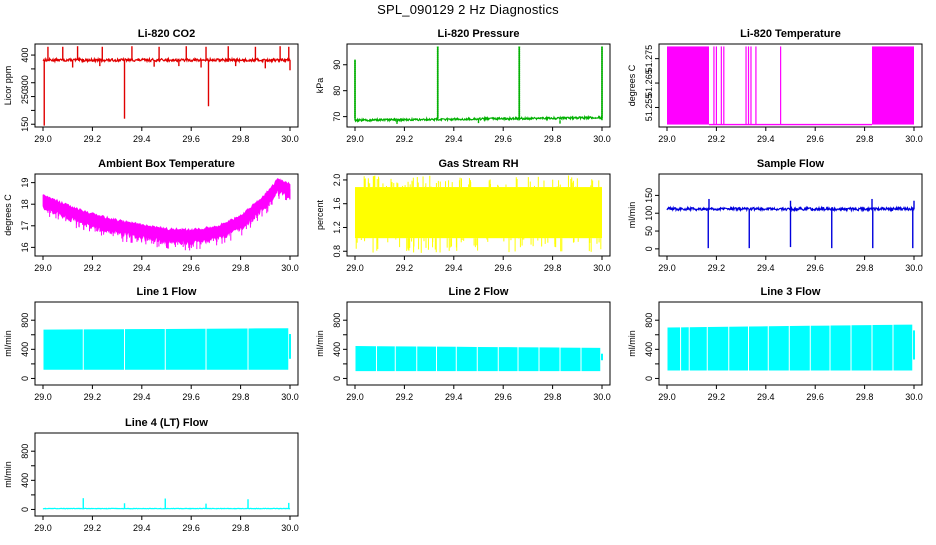 This screenshot has width=936, height=545. I want to click on y-tick-label: 300, so click(25, 82).